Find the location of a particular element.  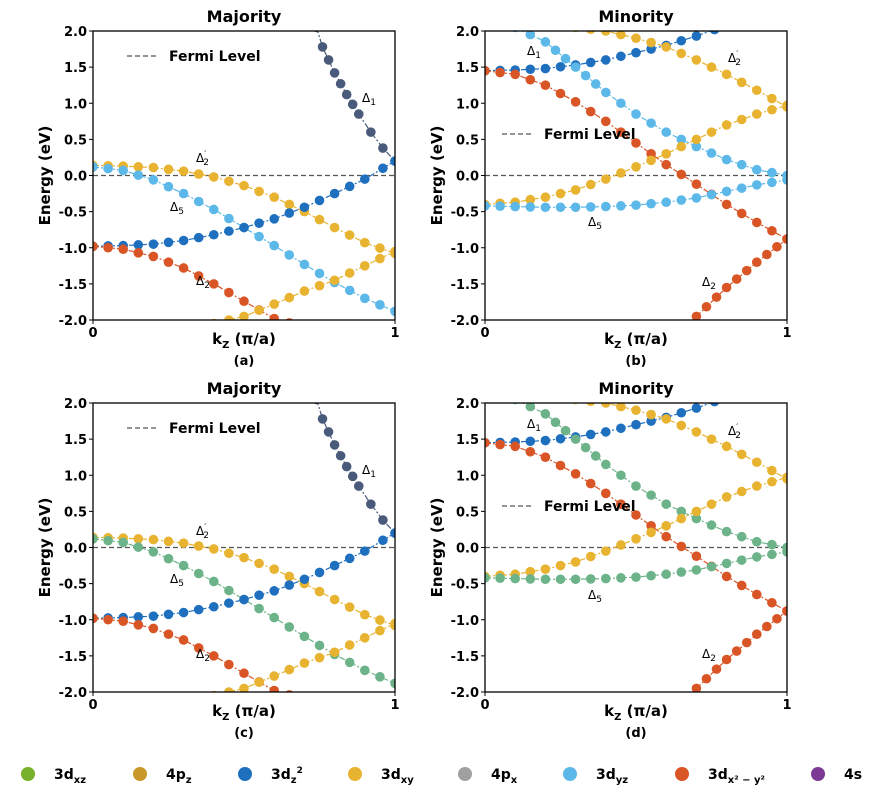

plot-frame is located at coordinates (244, 547).